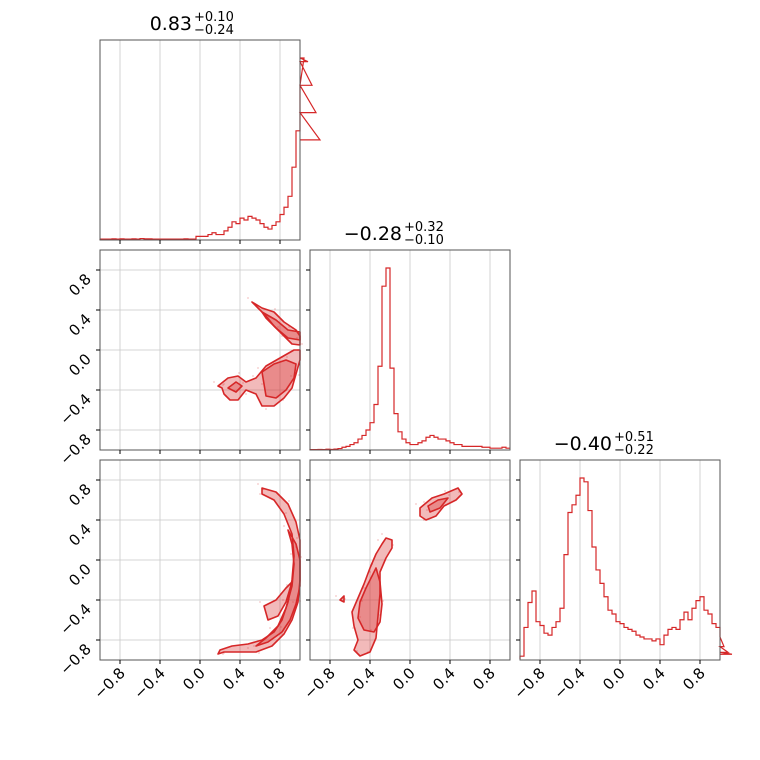 The image size is (760, 760). Describe the element at coordinates (394, 234) in the screenshot. I see `param-title-1: −0.28 +0.32−0.10` at that location.